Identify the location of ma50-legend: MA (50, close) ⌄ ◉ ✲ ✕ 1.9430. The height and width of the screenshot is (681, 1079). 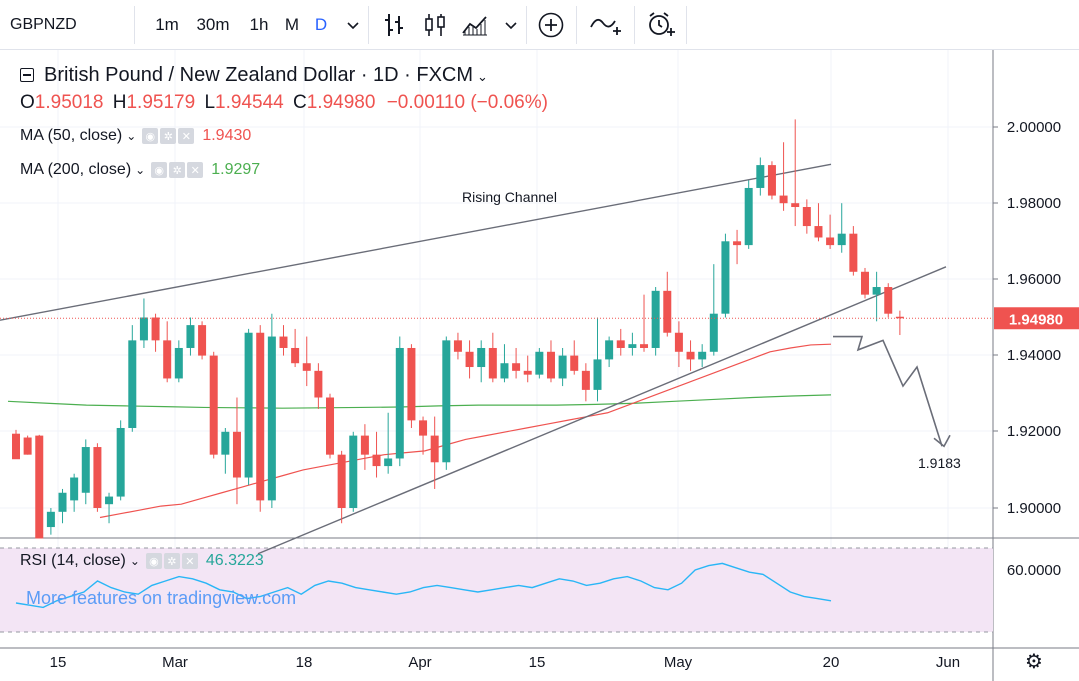
(135, 136).